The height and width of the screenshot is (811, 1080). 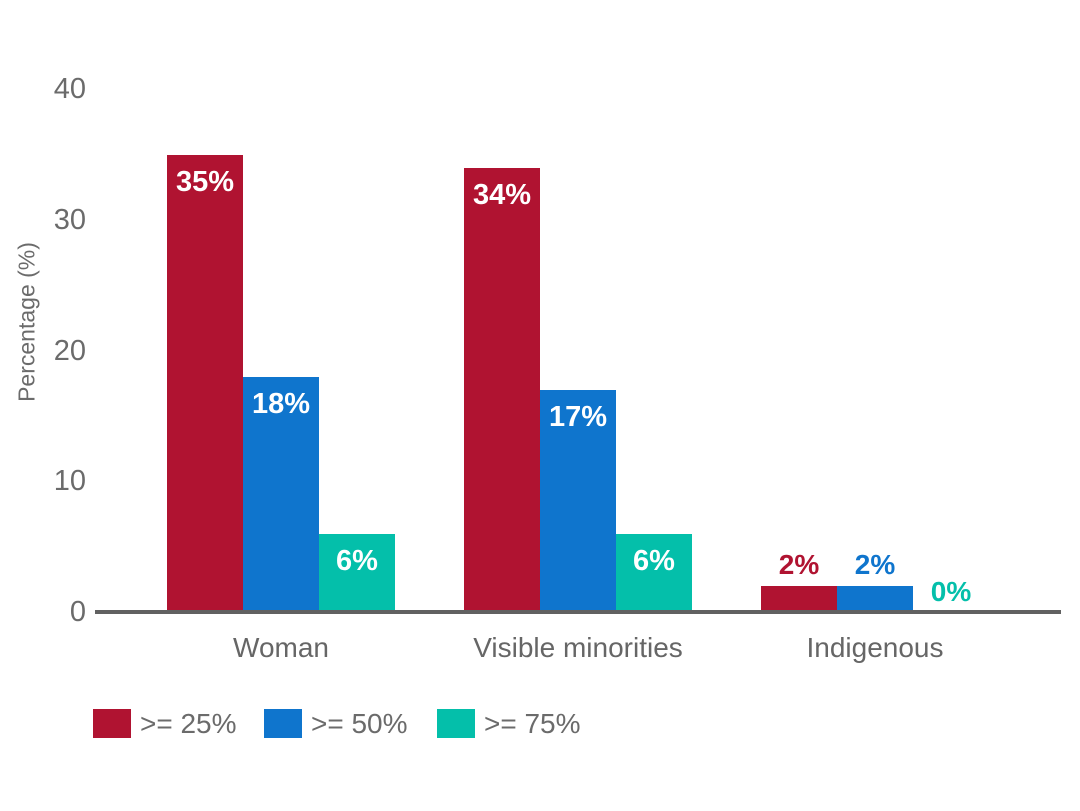 What do you see at coordinates (69, 89) in the screenshot?
I see `y-tick-label: 40` at bounding box center [69, 89].